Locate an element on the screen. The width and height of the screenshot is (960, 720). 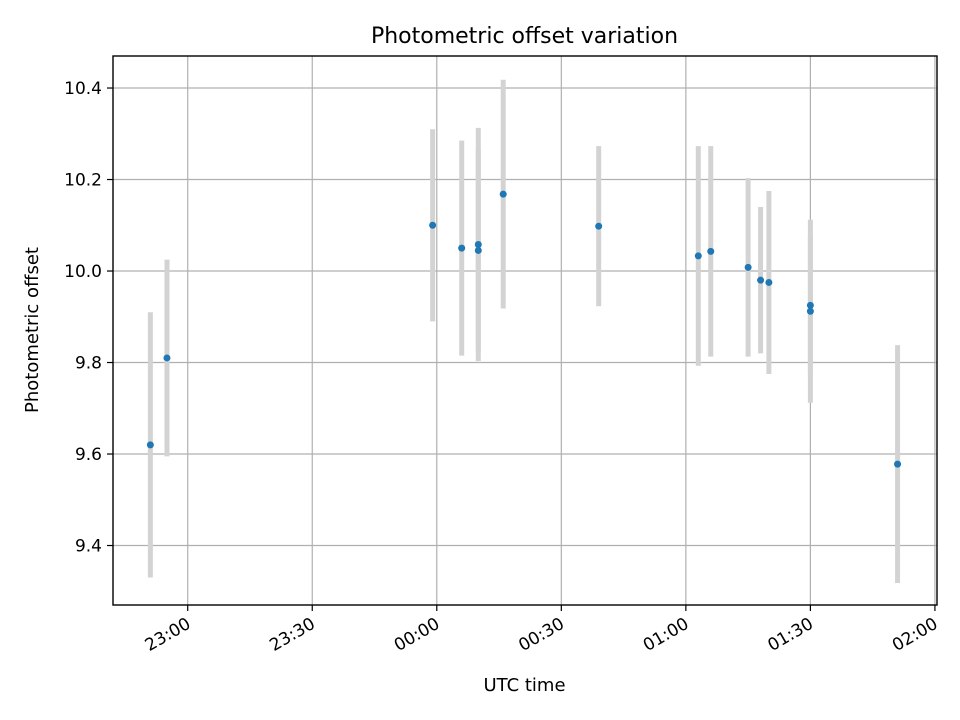
y-tick-label: 9.8 is located at coordinates (88, 364).